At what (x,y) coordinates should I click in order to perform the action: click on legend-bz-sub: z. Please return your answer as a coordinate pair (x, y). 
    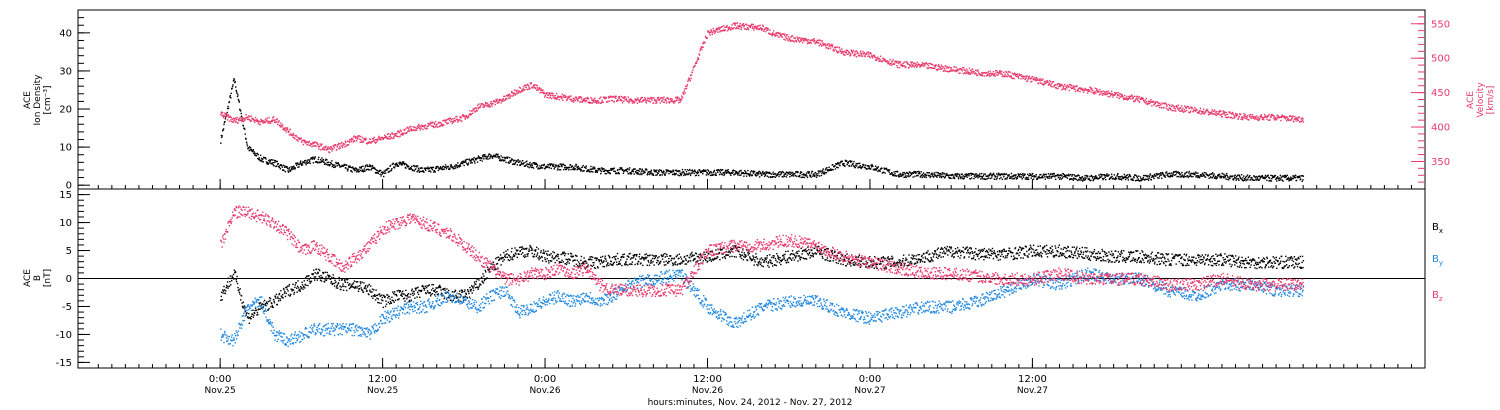
    Looking at the image, I should click on (1441, 299).